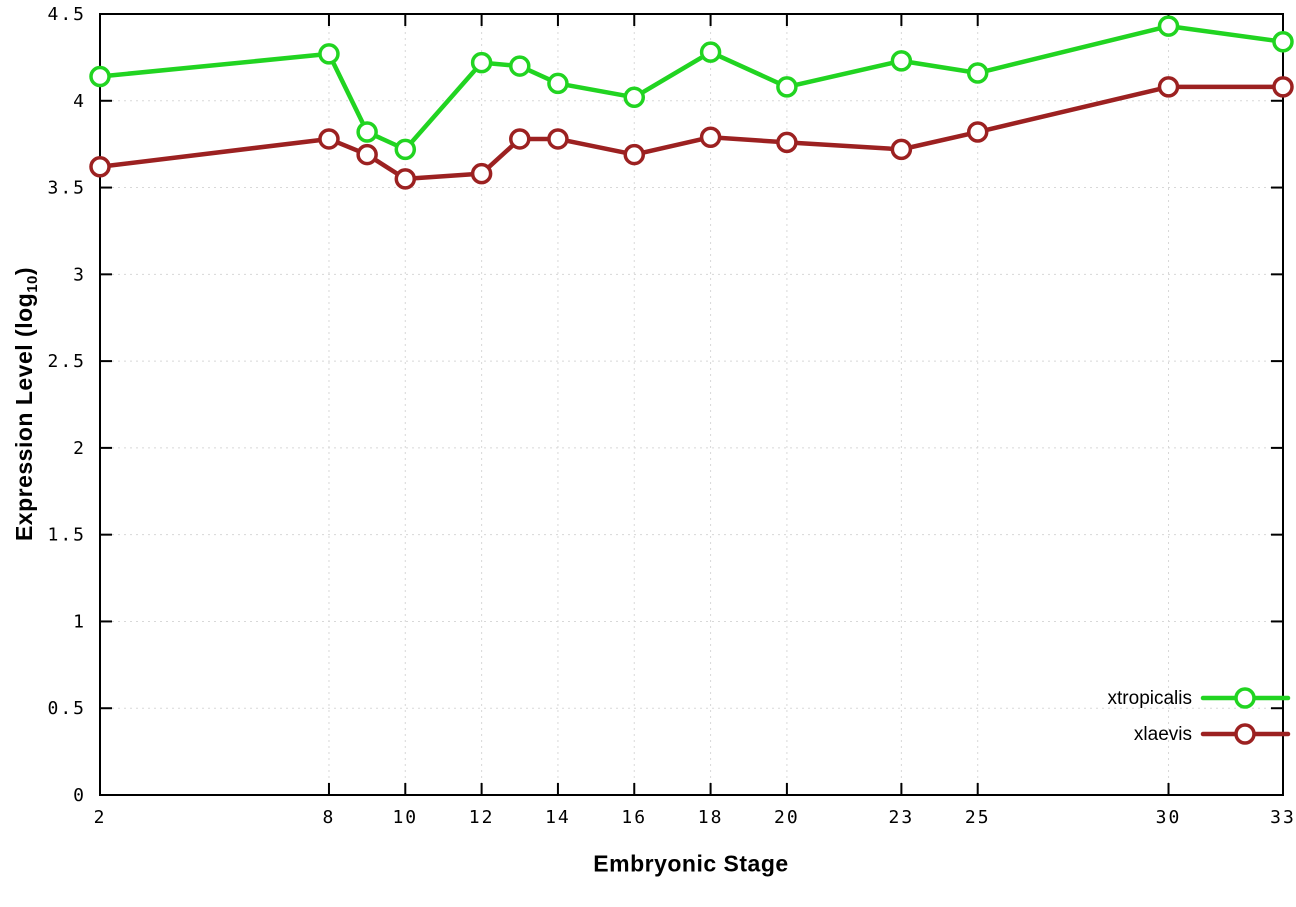 The width and height of the screenshot is (1296, 907). What do you see at coordinates (1199, 716) in the screenshot?
I see `legend: xtropicalis xlaevis` at bounding box center [1199, 716].